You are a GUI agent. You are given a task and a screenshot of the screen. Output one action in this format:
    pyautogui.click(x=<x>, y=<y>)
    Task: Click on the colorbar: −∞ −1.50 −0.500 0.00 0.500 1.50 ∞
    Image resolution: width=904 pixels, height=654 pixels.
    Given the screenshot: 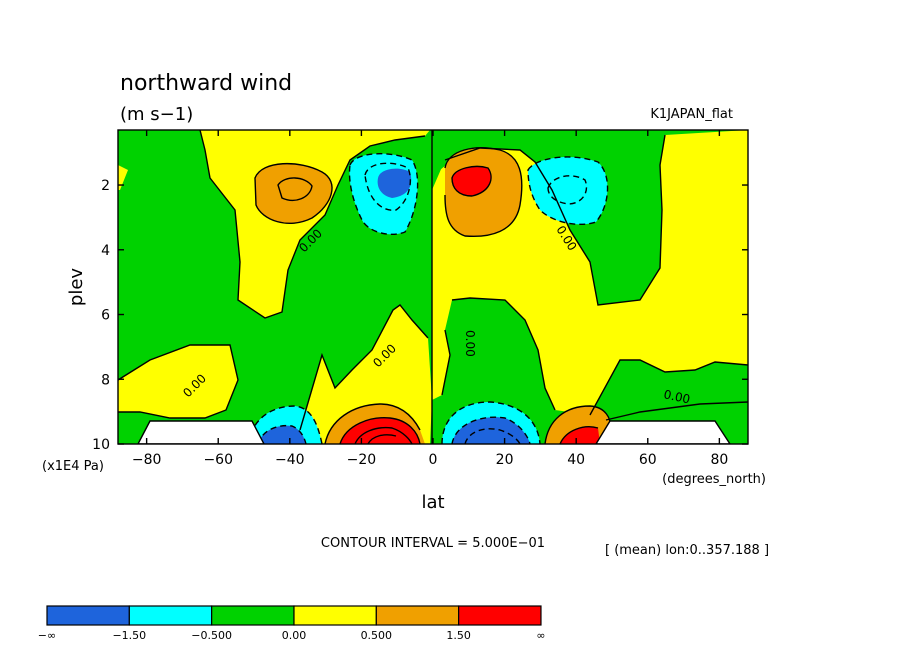 What is the action you would take?
    pyautogui.click(x=292, y=623)
    